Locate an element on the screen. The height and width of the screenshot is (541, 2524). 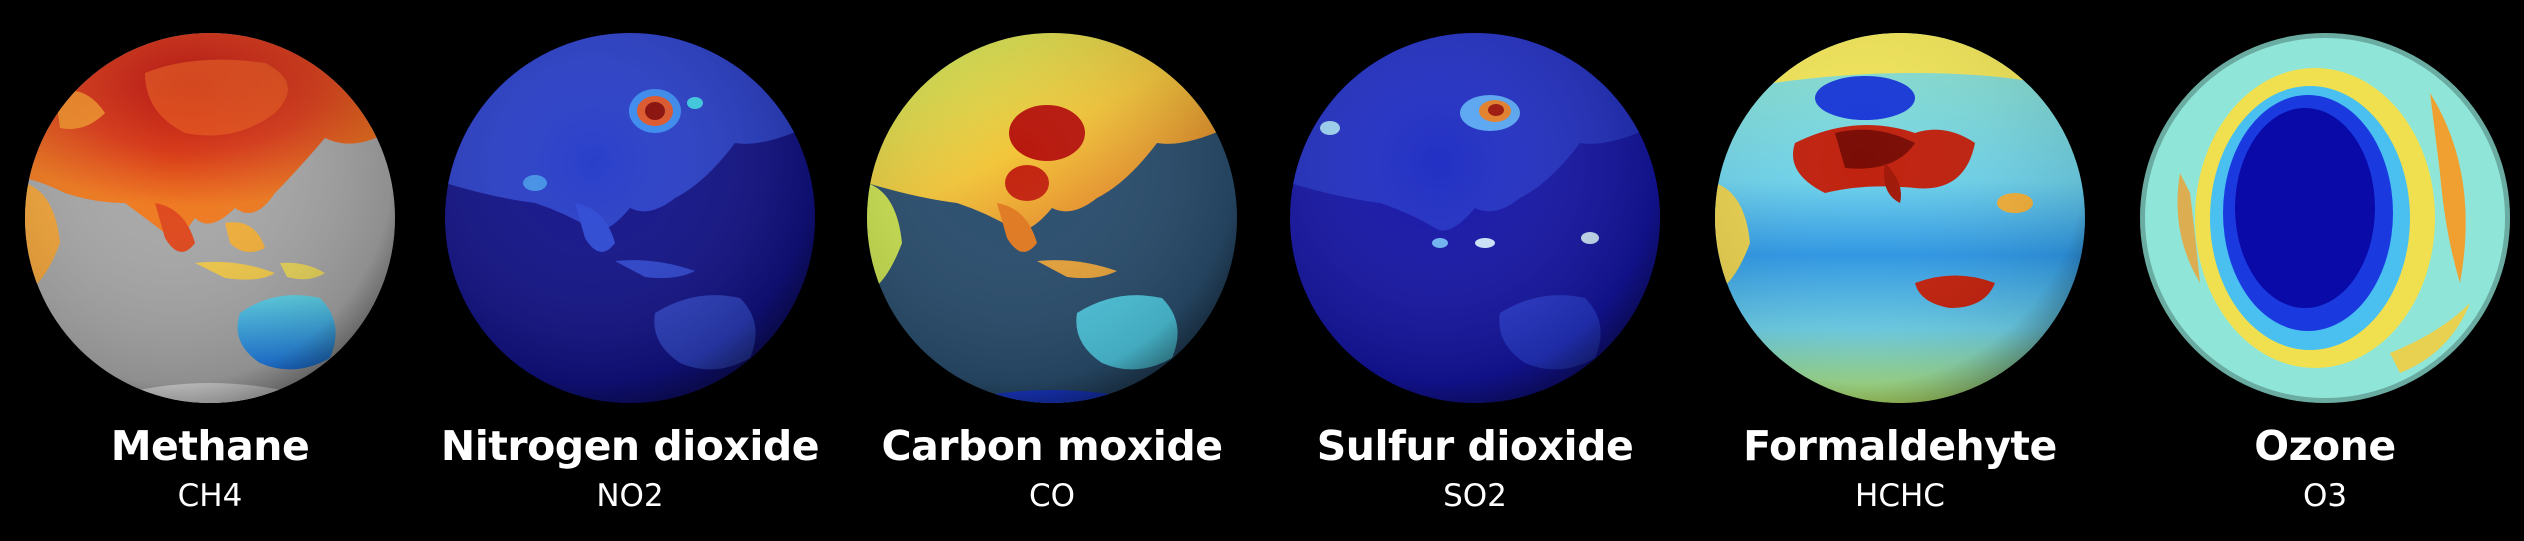
carbon-monoxide-globe-graphic is located at coordinates (1052, 218).